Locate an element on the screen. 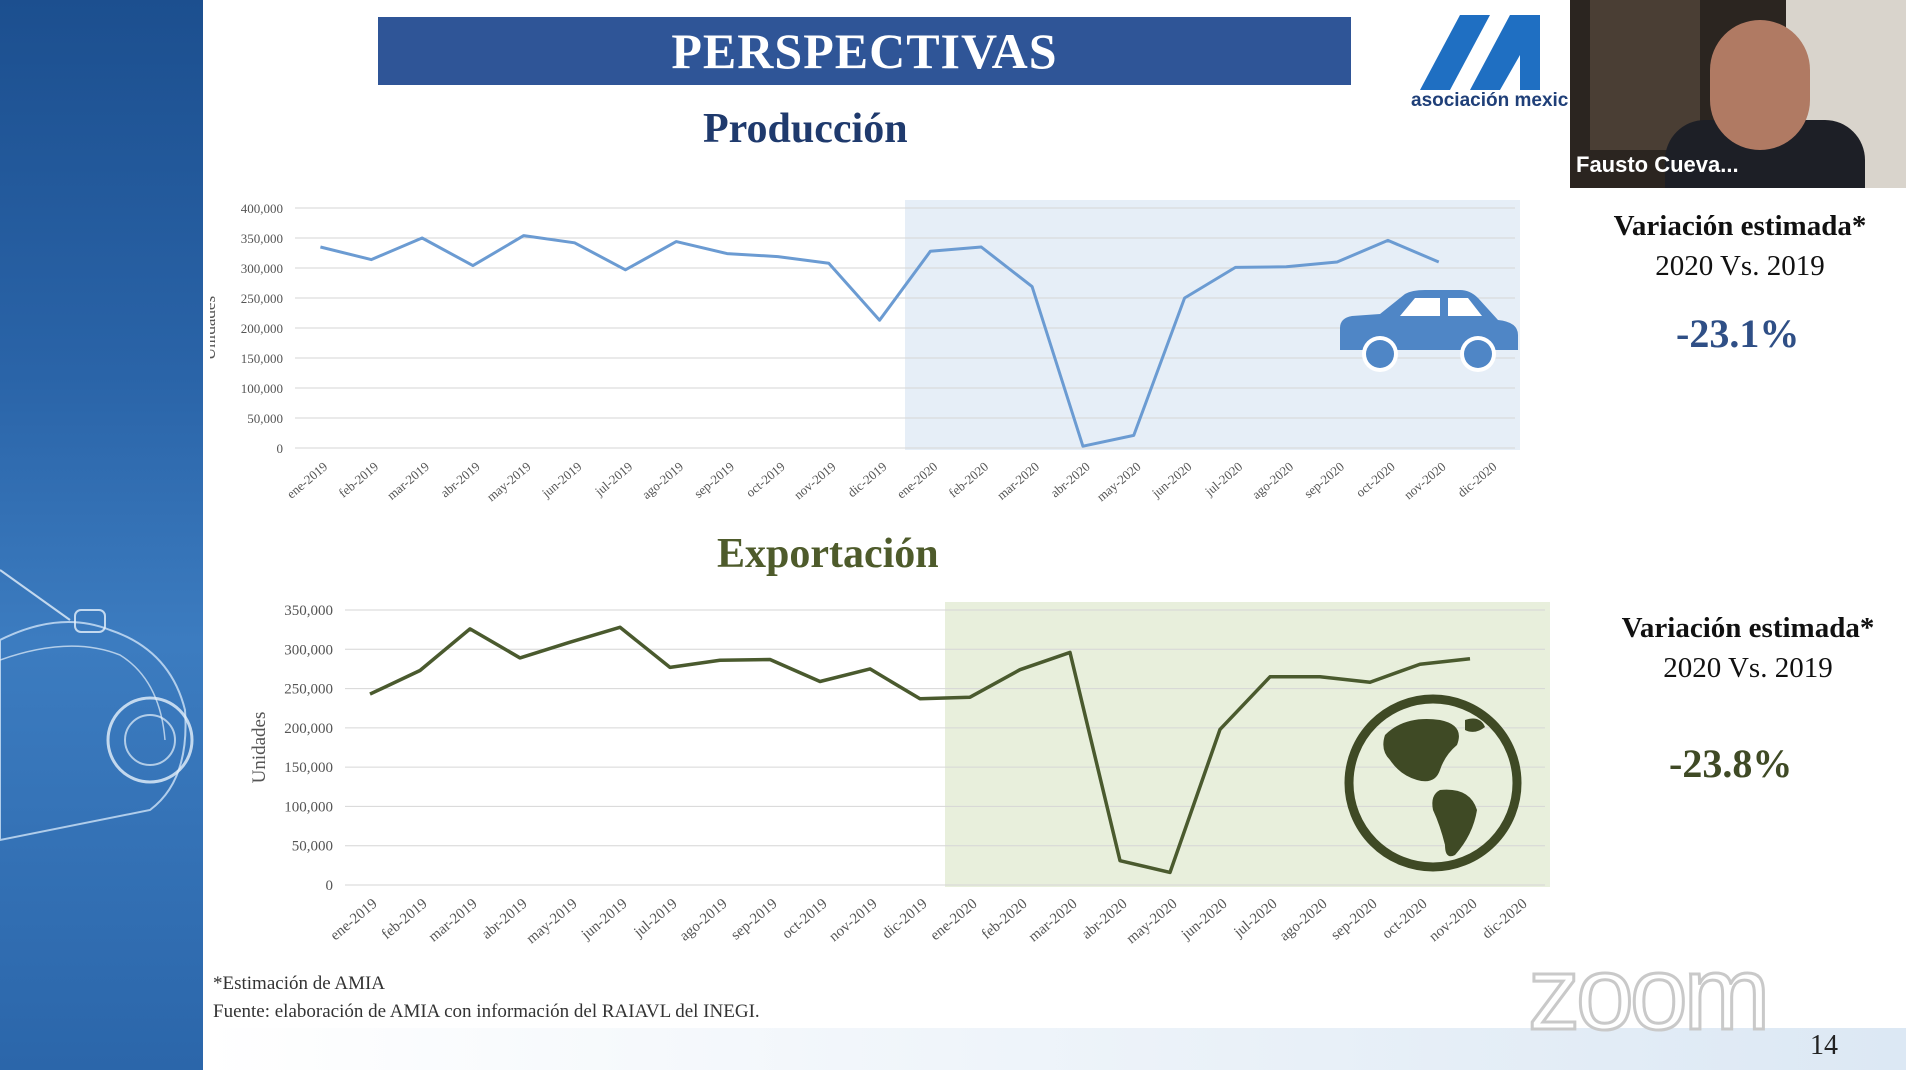 The image size is (1906, 1070). y-tick-label: 400,000 is located at coordinates (262, 208).